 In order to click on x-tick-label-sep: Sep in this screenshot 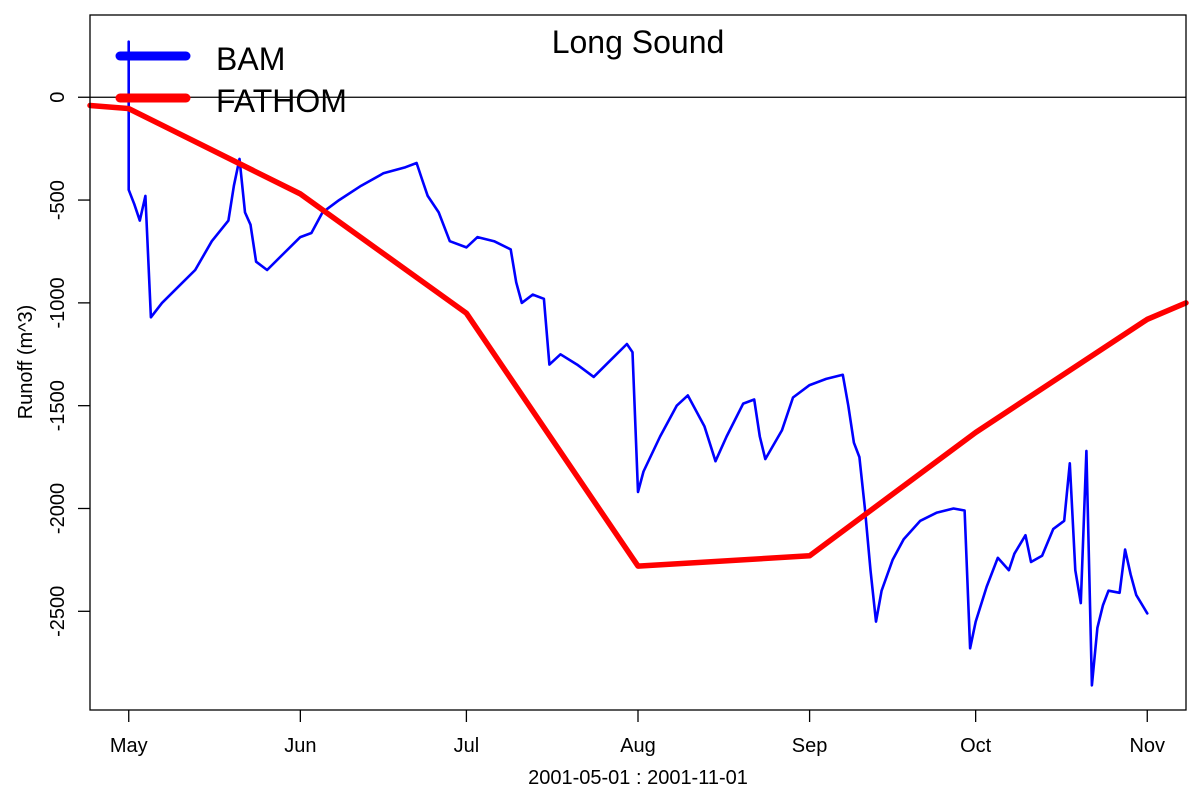, I will do `click(810, 746)`.